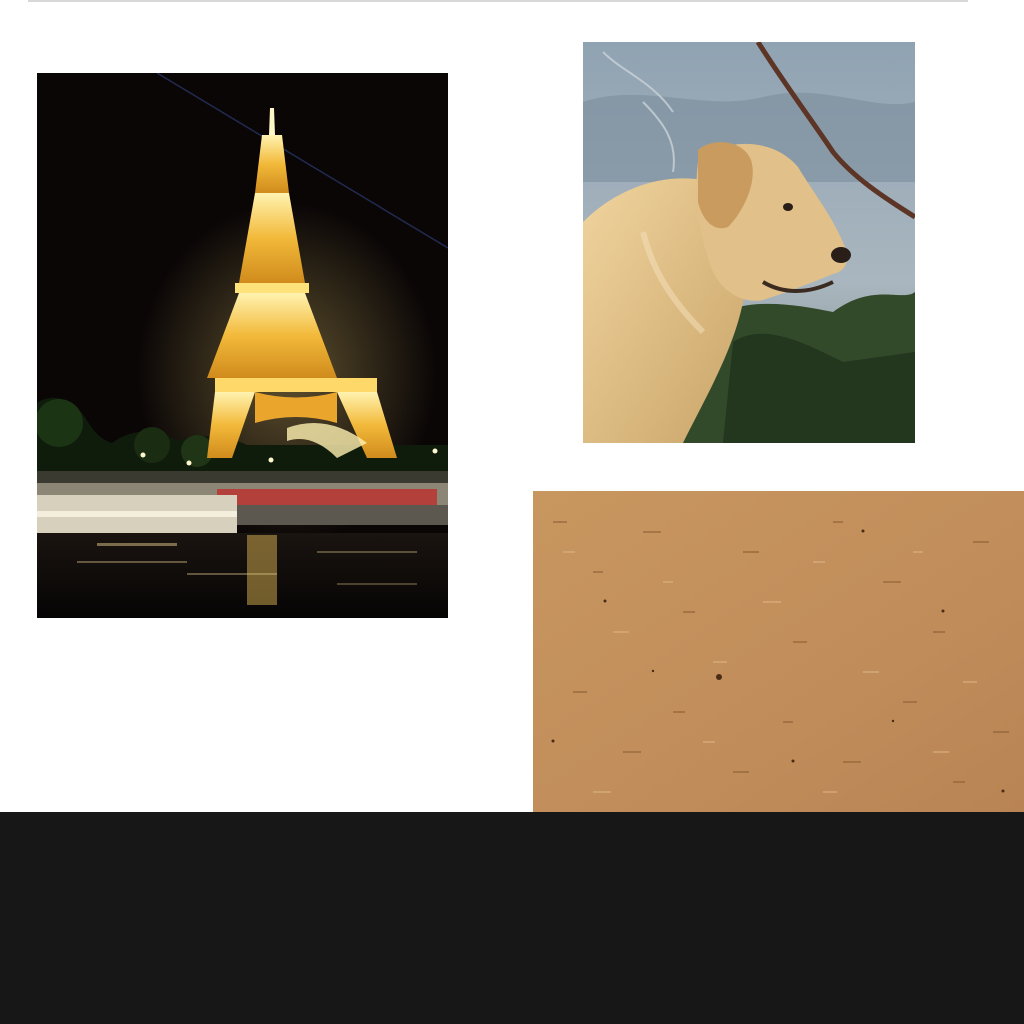 This screenshot has height=1024, width=1024. What do you see at coordinates (498, 1) in the screenshot?
I see `top-divider` at bounding box center [498, 1].